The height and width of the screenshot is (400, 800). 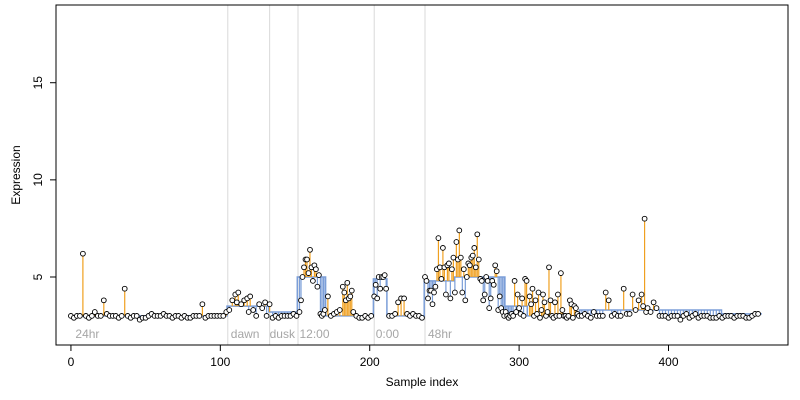 I want to click on x-tick-label: 200, so click(x=370, y=362).